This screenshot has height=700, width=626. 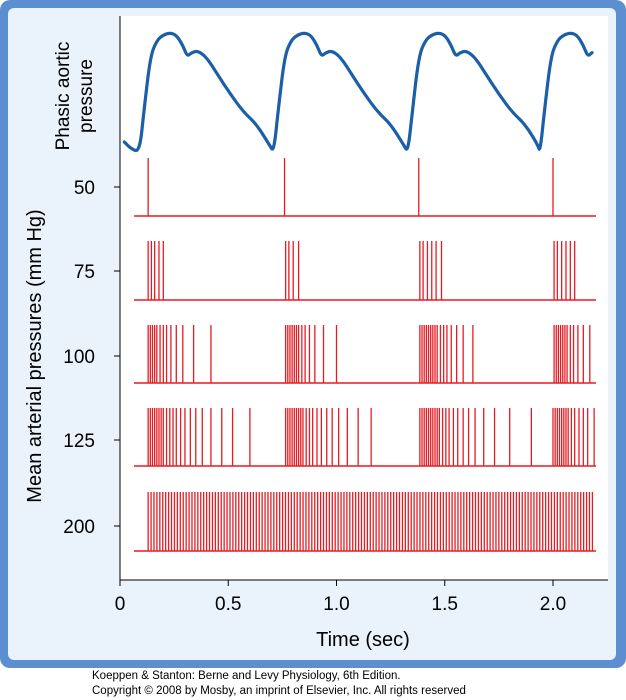 I want to click on y-tick-label: 100, so click(x=79, y=357).